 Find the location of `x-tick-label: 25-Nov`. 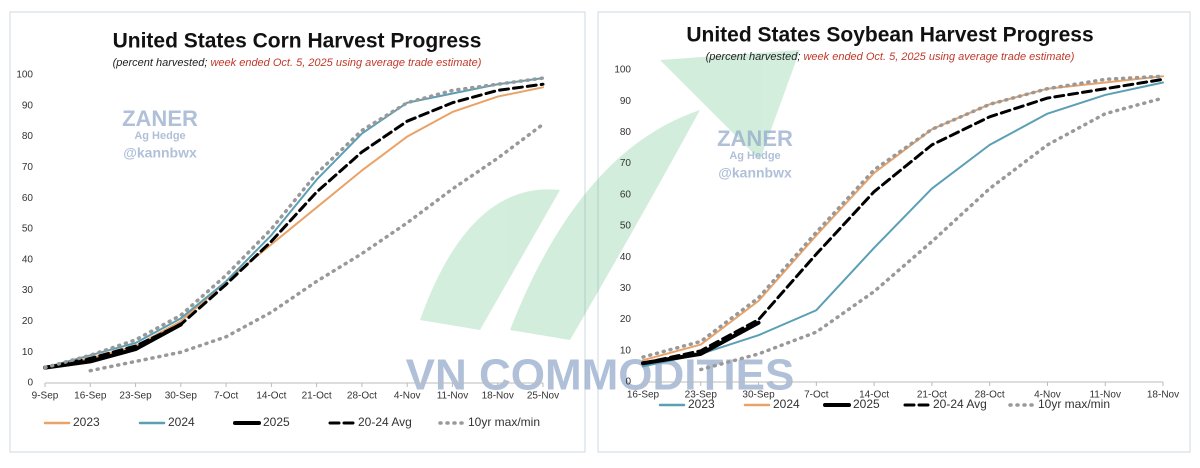

x-tick-label: 25-Nov is located at coordinates (543, 396).